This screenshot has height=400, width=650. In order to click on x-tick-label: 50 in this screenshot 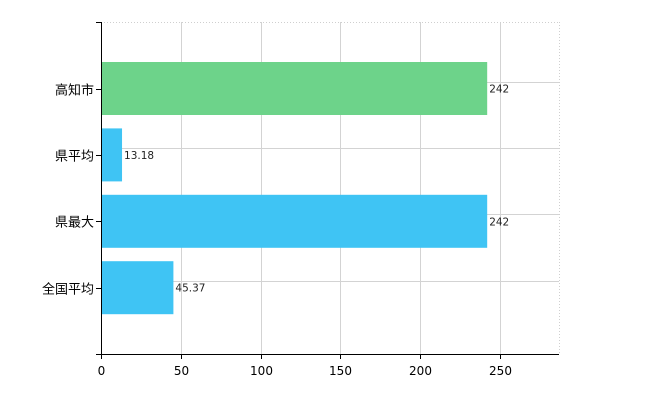, I will do `click(181, 371)`.